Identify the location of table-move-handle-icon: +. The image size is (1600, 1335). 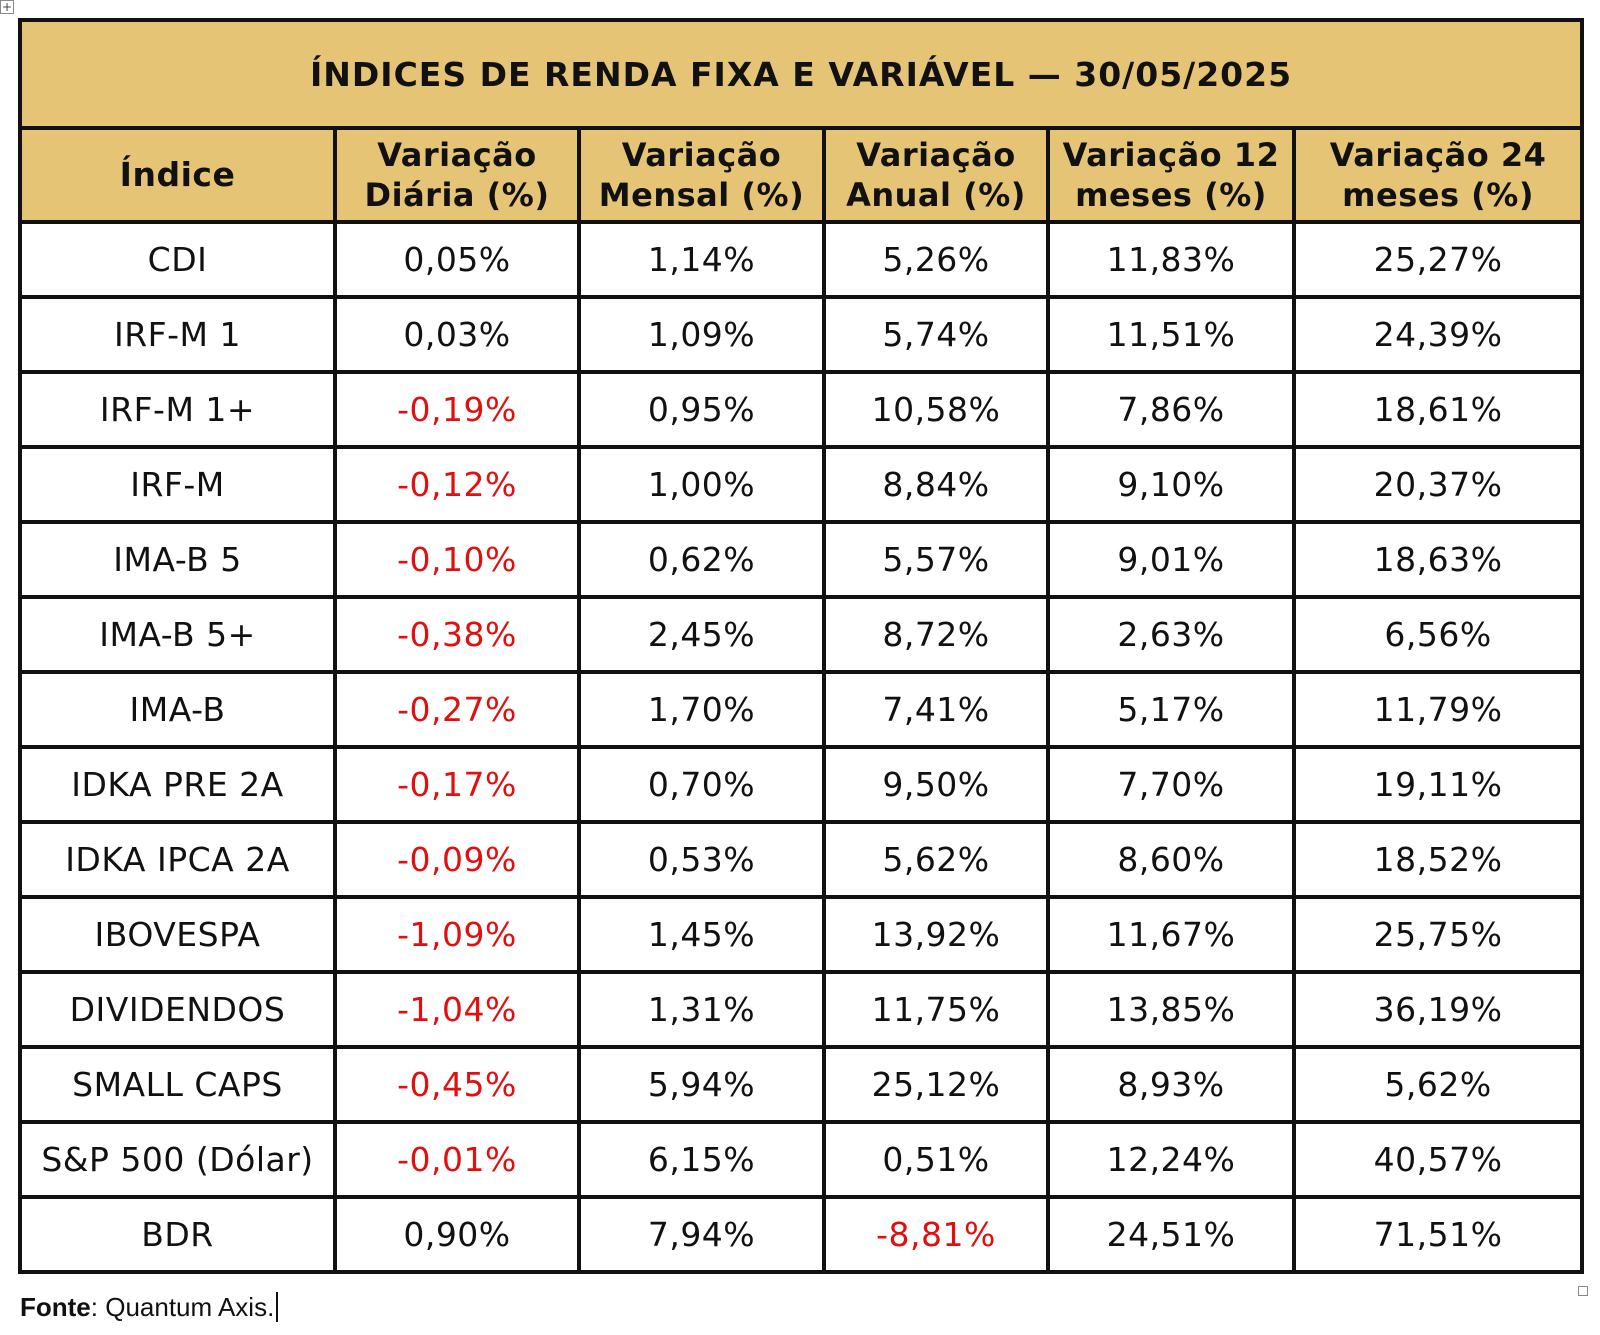
(7, 7).